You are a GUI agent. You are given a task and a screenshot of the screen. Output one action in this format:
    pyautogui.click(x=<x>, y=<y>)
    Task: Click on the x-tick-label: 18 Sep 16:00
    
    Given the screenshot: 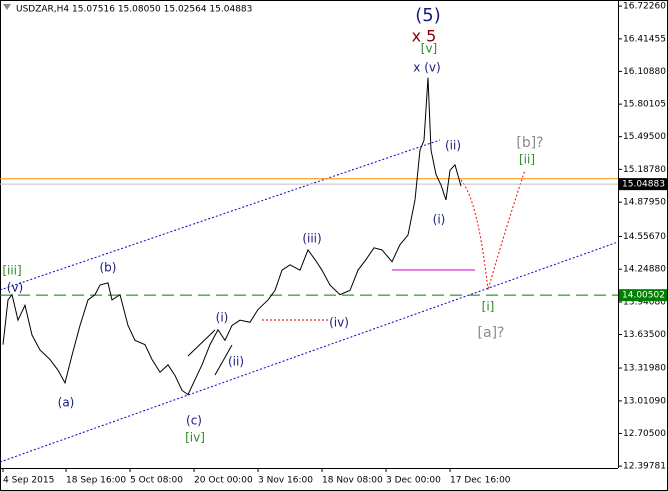 What is the action you would take?
    pyautogui.click(x=96, y=481)
    